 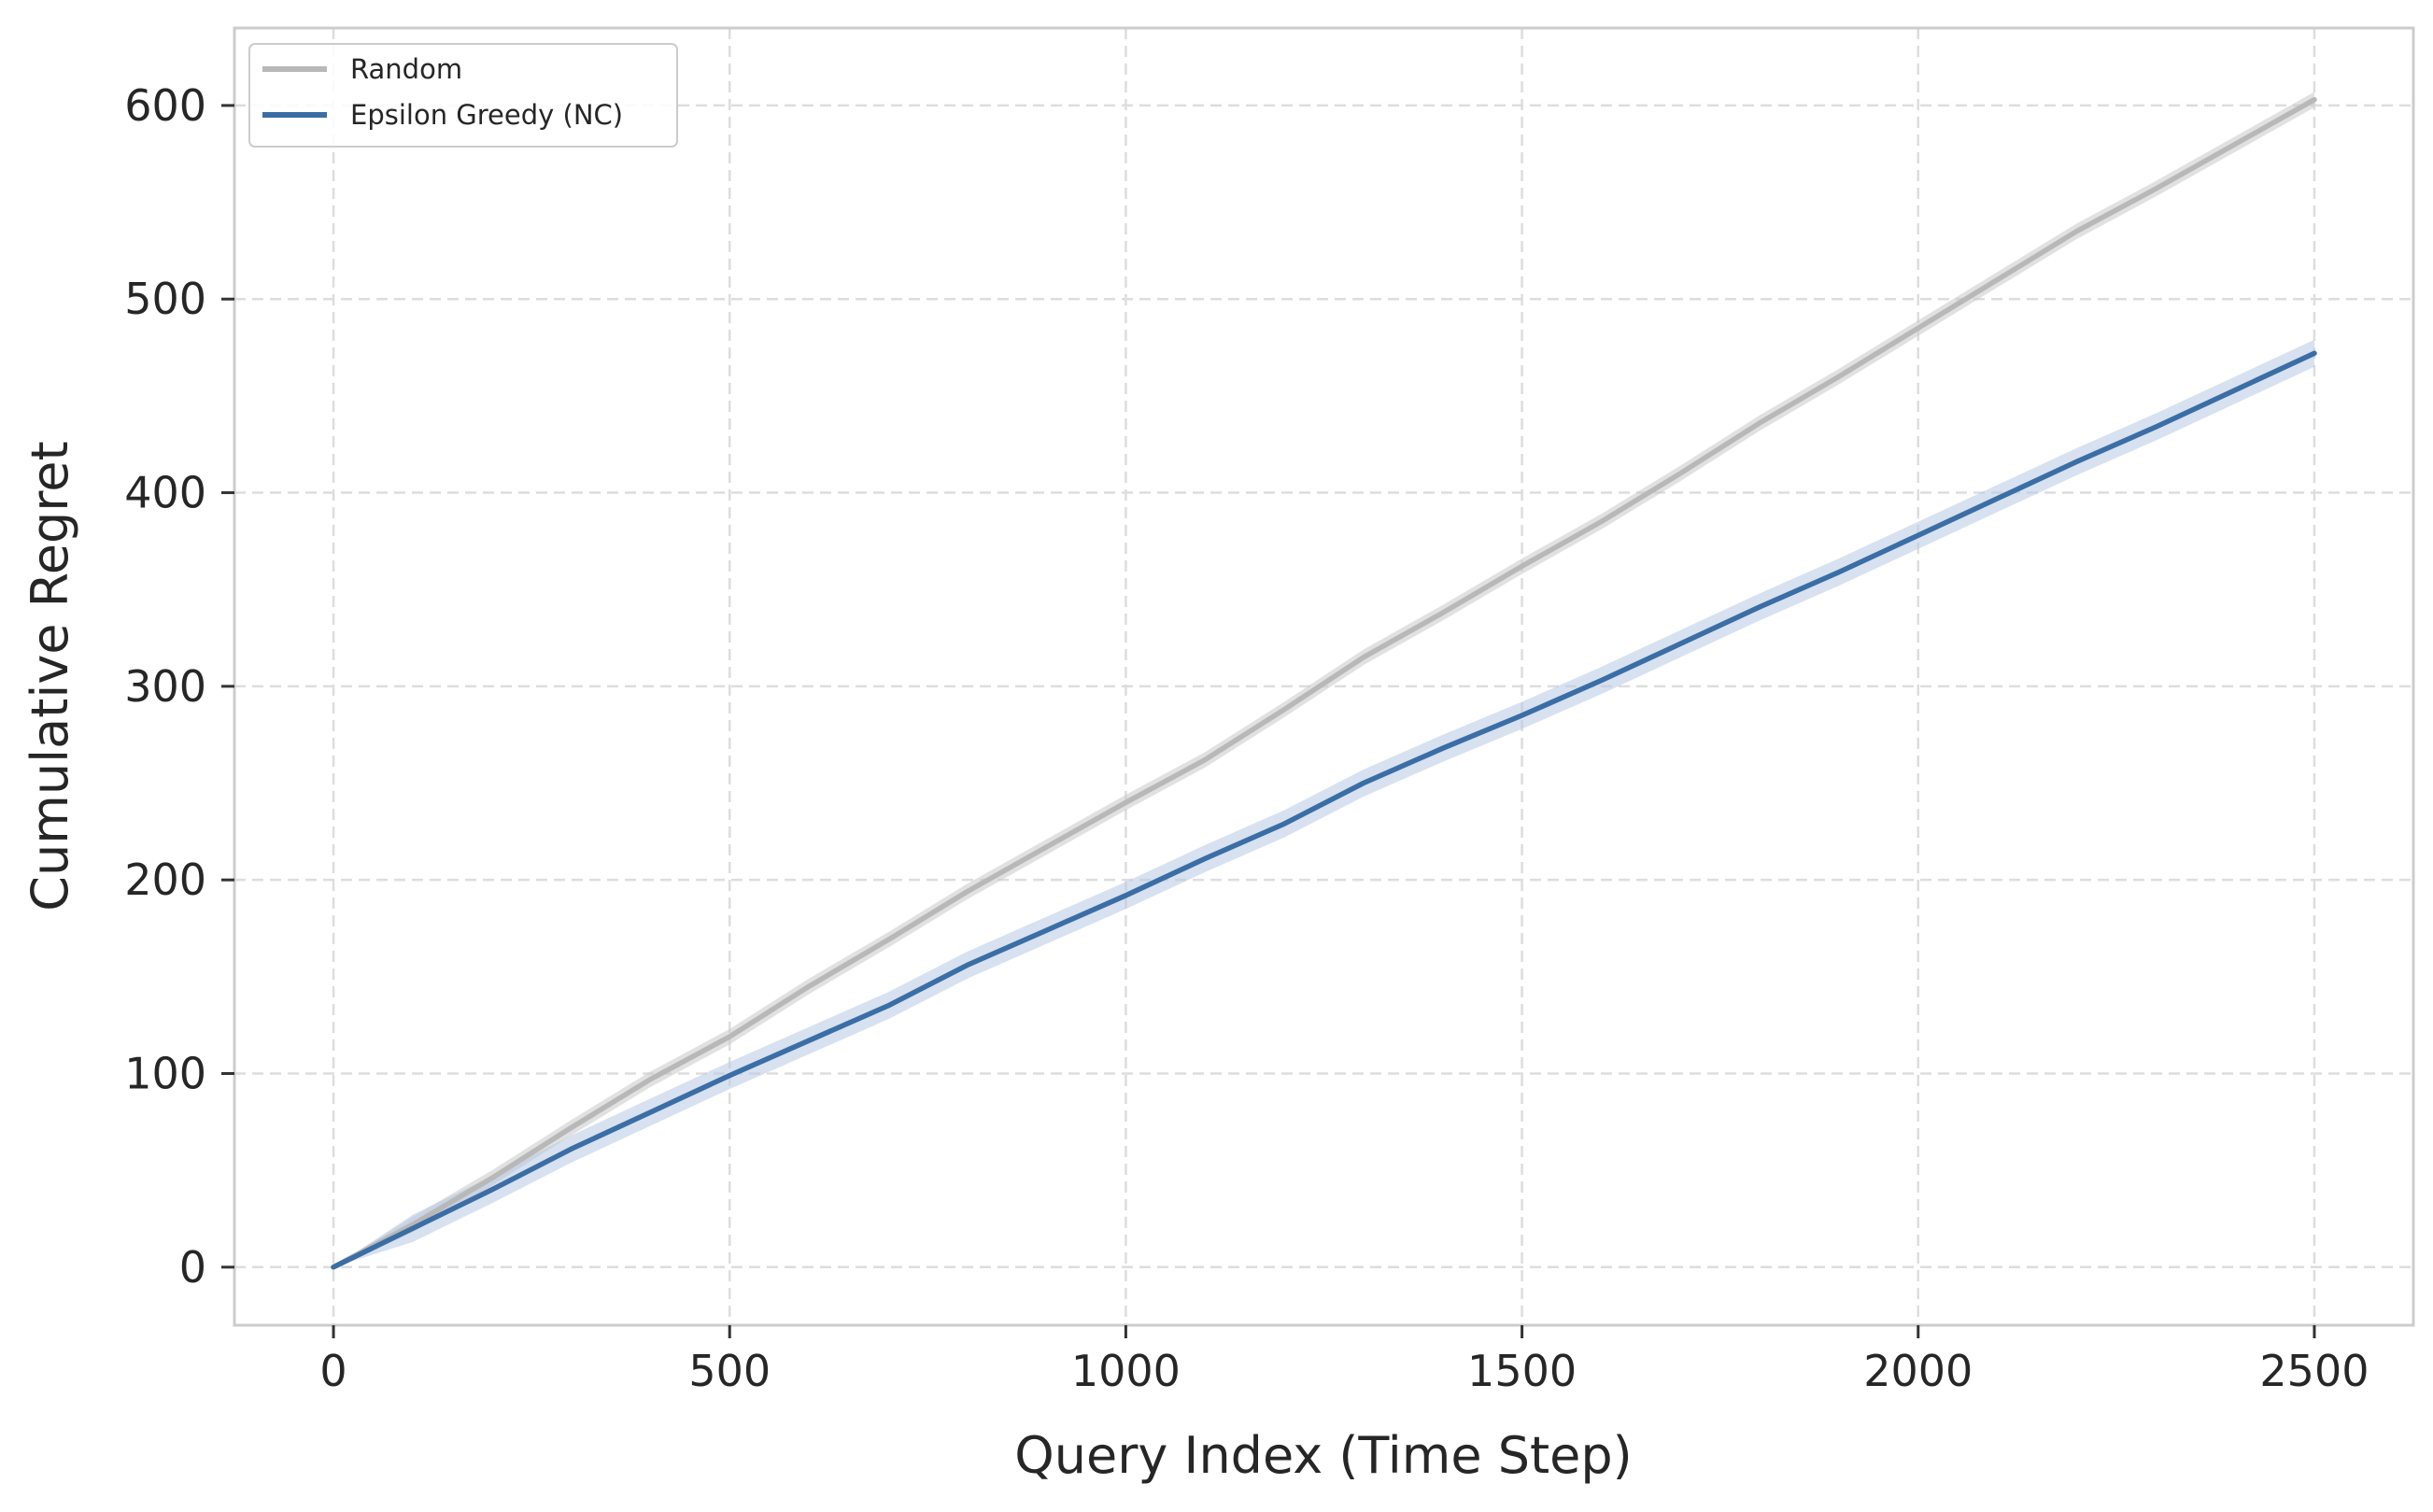 I want to click on x-tick-label: 2000, so click(x=1918, y=1371).